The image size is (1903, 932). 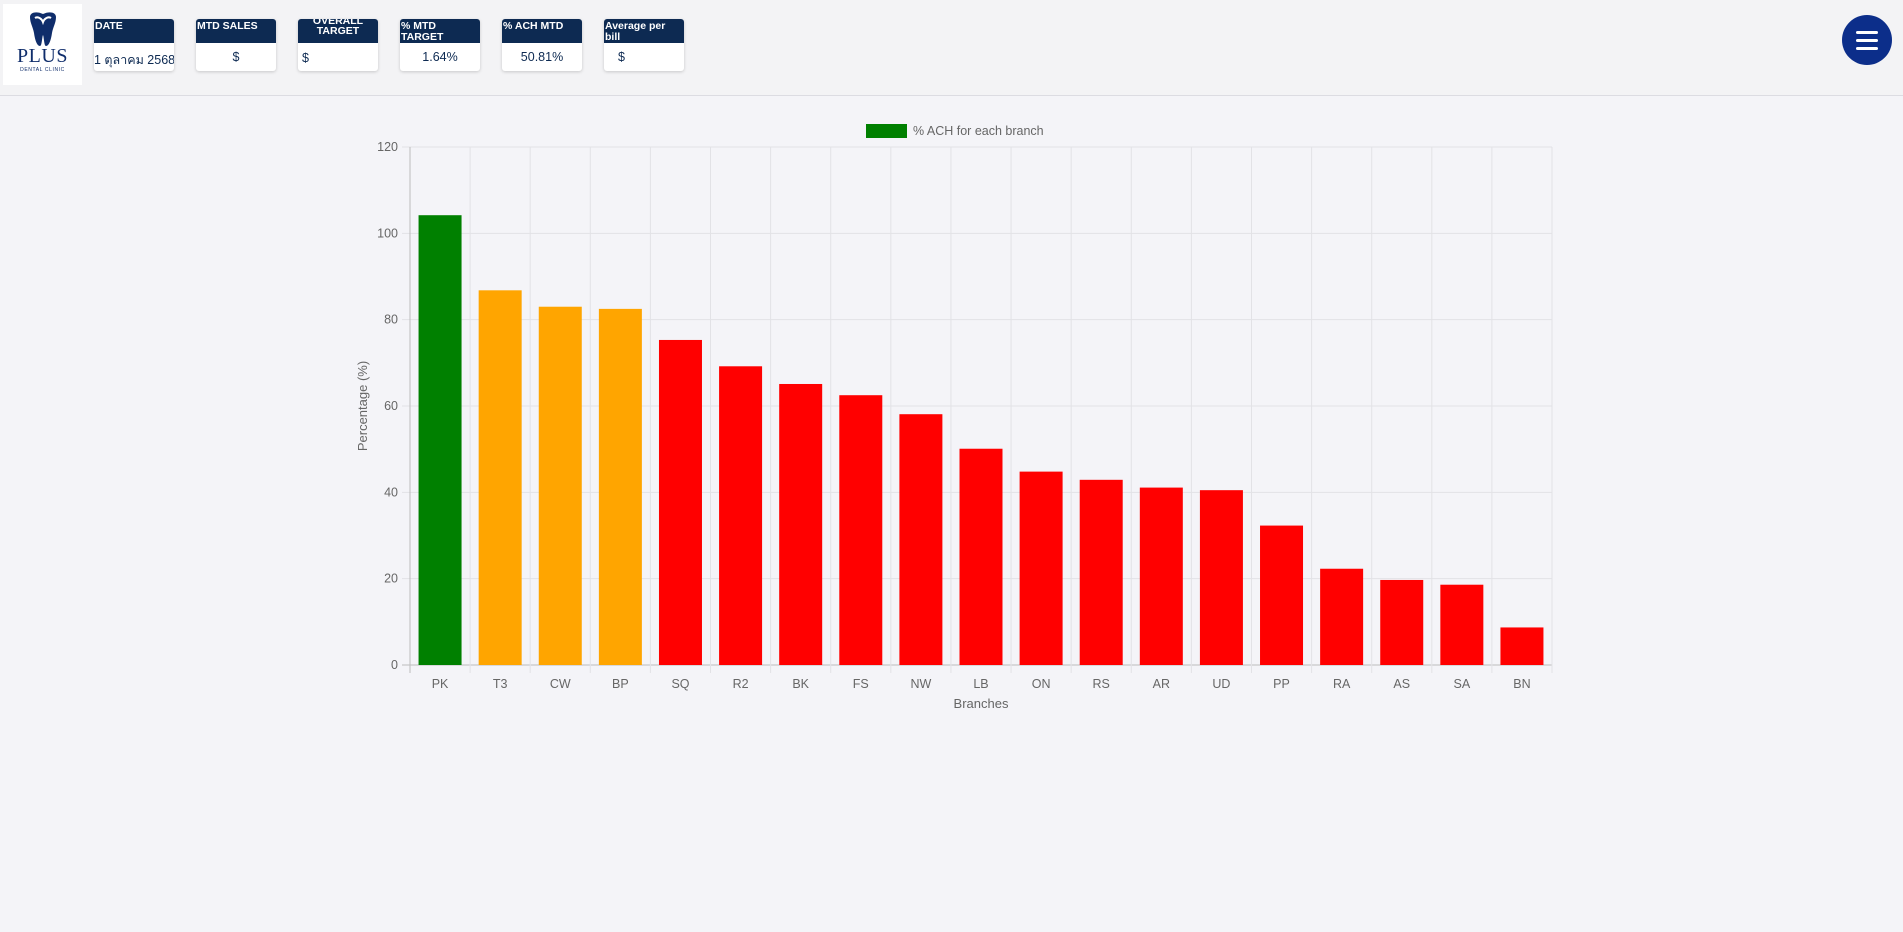 I want to click on x-tick-label: AR, so click(x=1161, y=684).